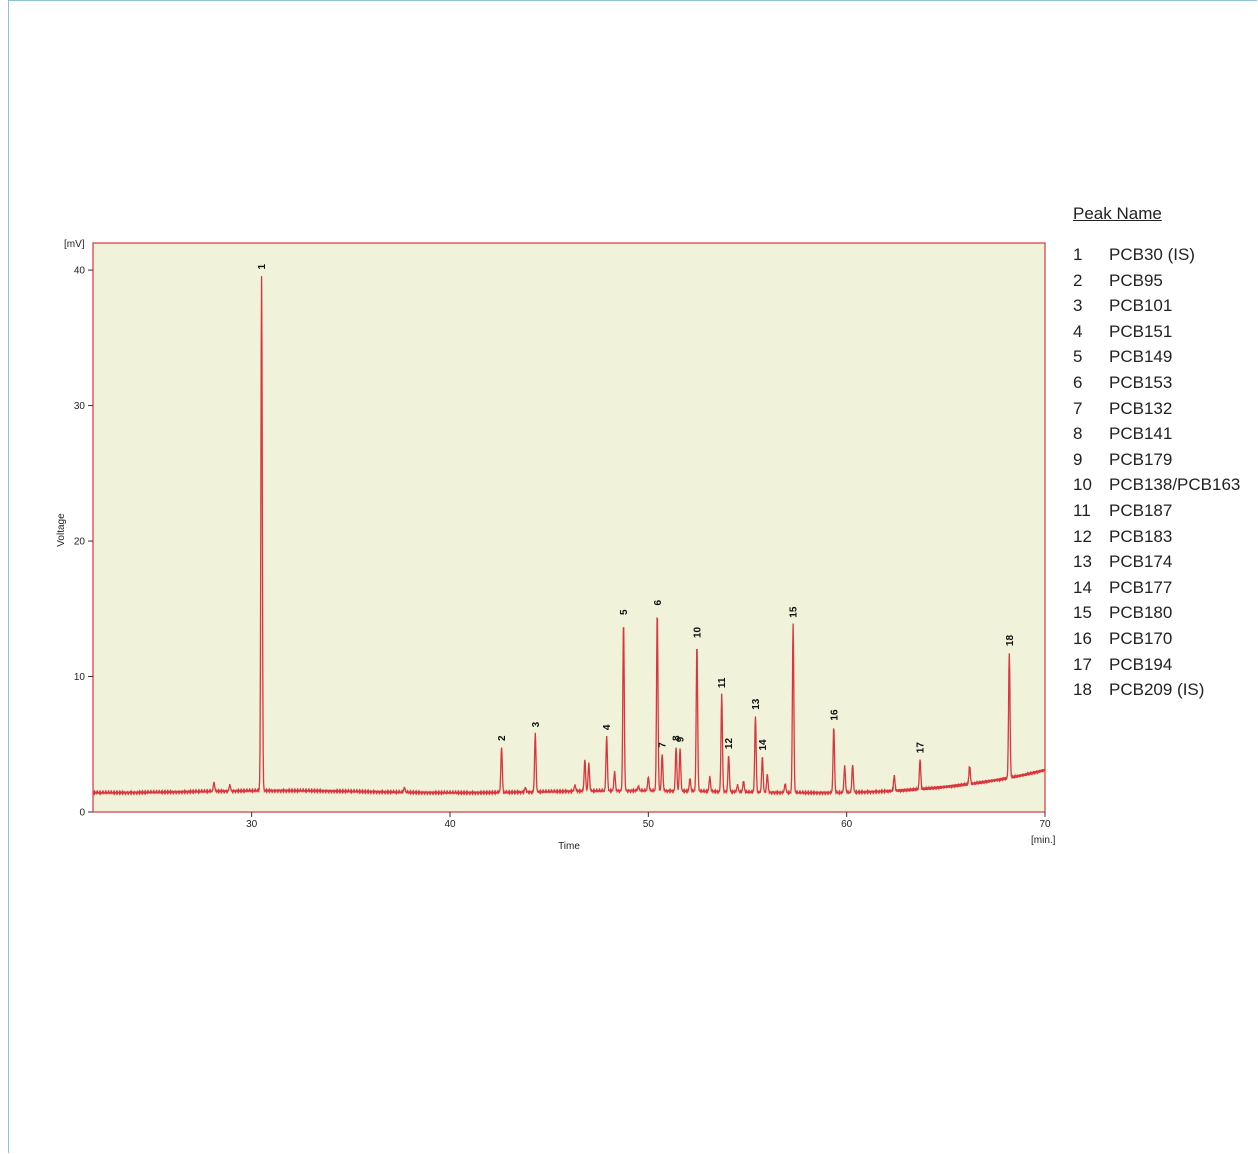 The image size is (1258, 1154). What do you see at coordinates (756, 704) in the screenshot?
I see `peak-label: 13` at bounding box center [756, 704].